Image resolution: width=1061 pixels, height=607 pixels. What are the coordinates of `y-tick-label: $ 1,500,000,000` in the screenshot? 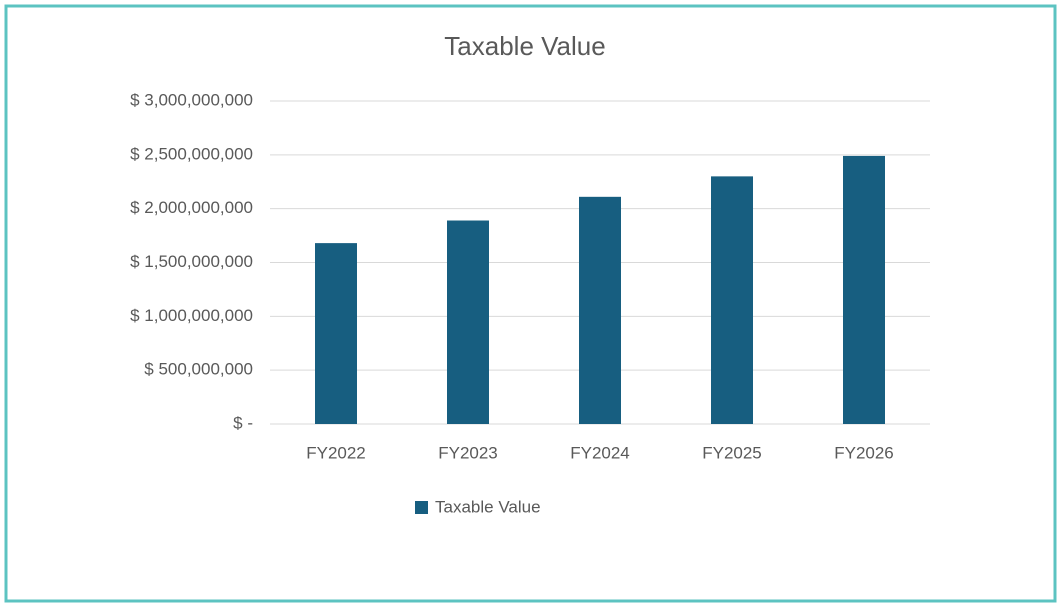 It's located at (191, 261).